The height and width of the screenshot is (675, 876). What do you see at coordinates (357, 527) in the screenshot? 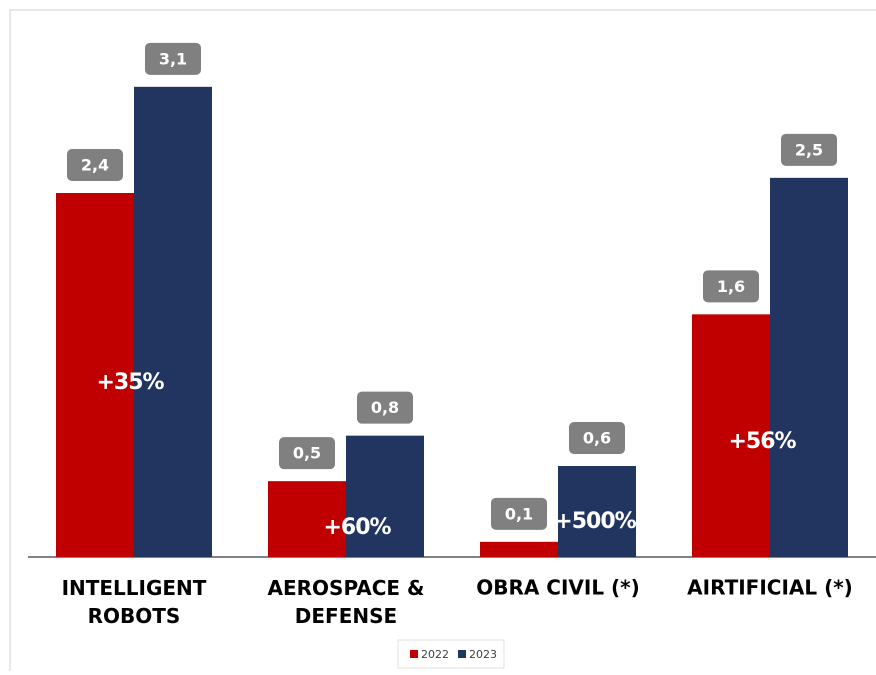
I see `annotation: +60%` at bounding box center [357, 527].